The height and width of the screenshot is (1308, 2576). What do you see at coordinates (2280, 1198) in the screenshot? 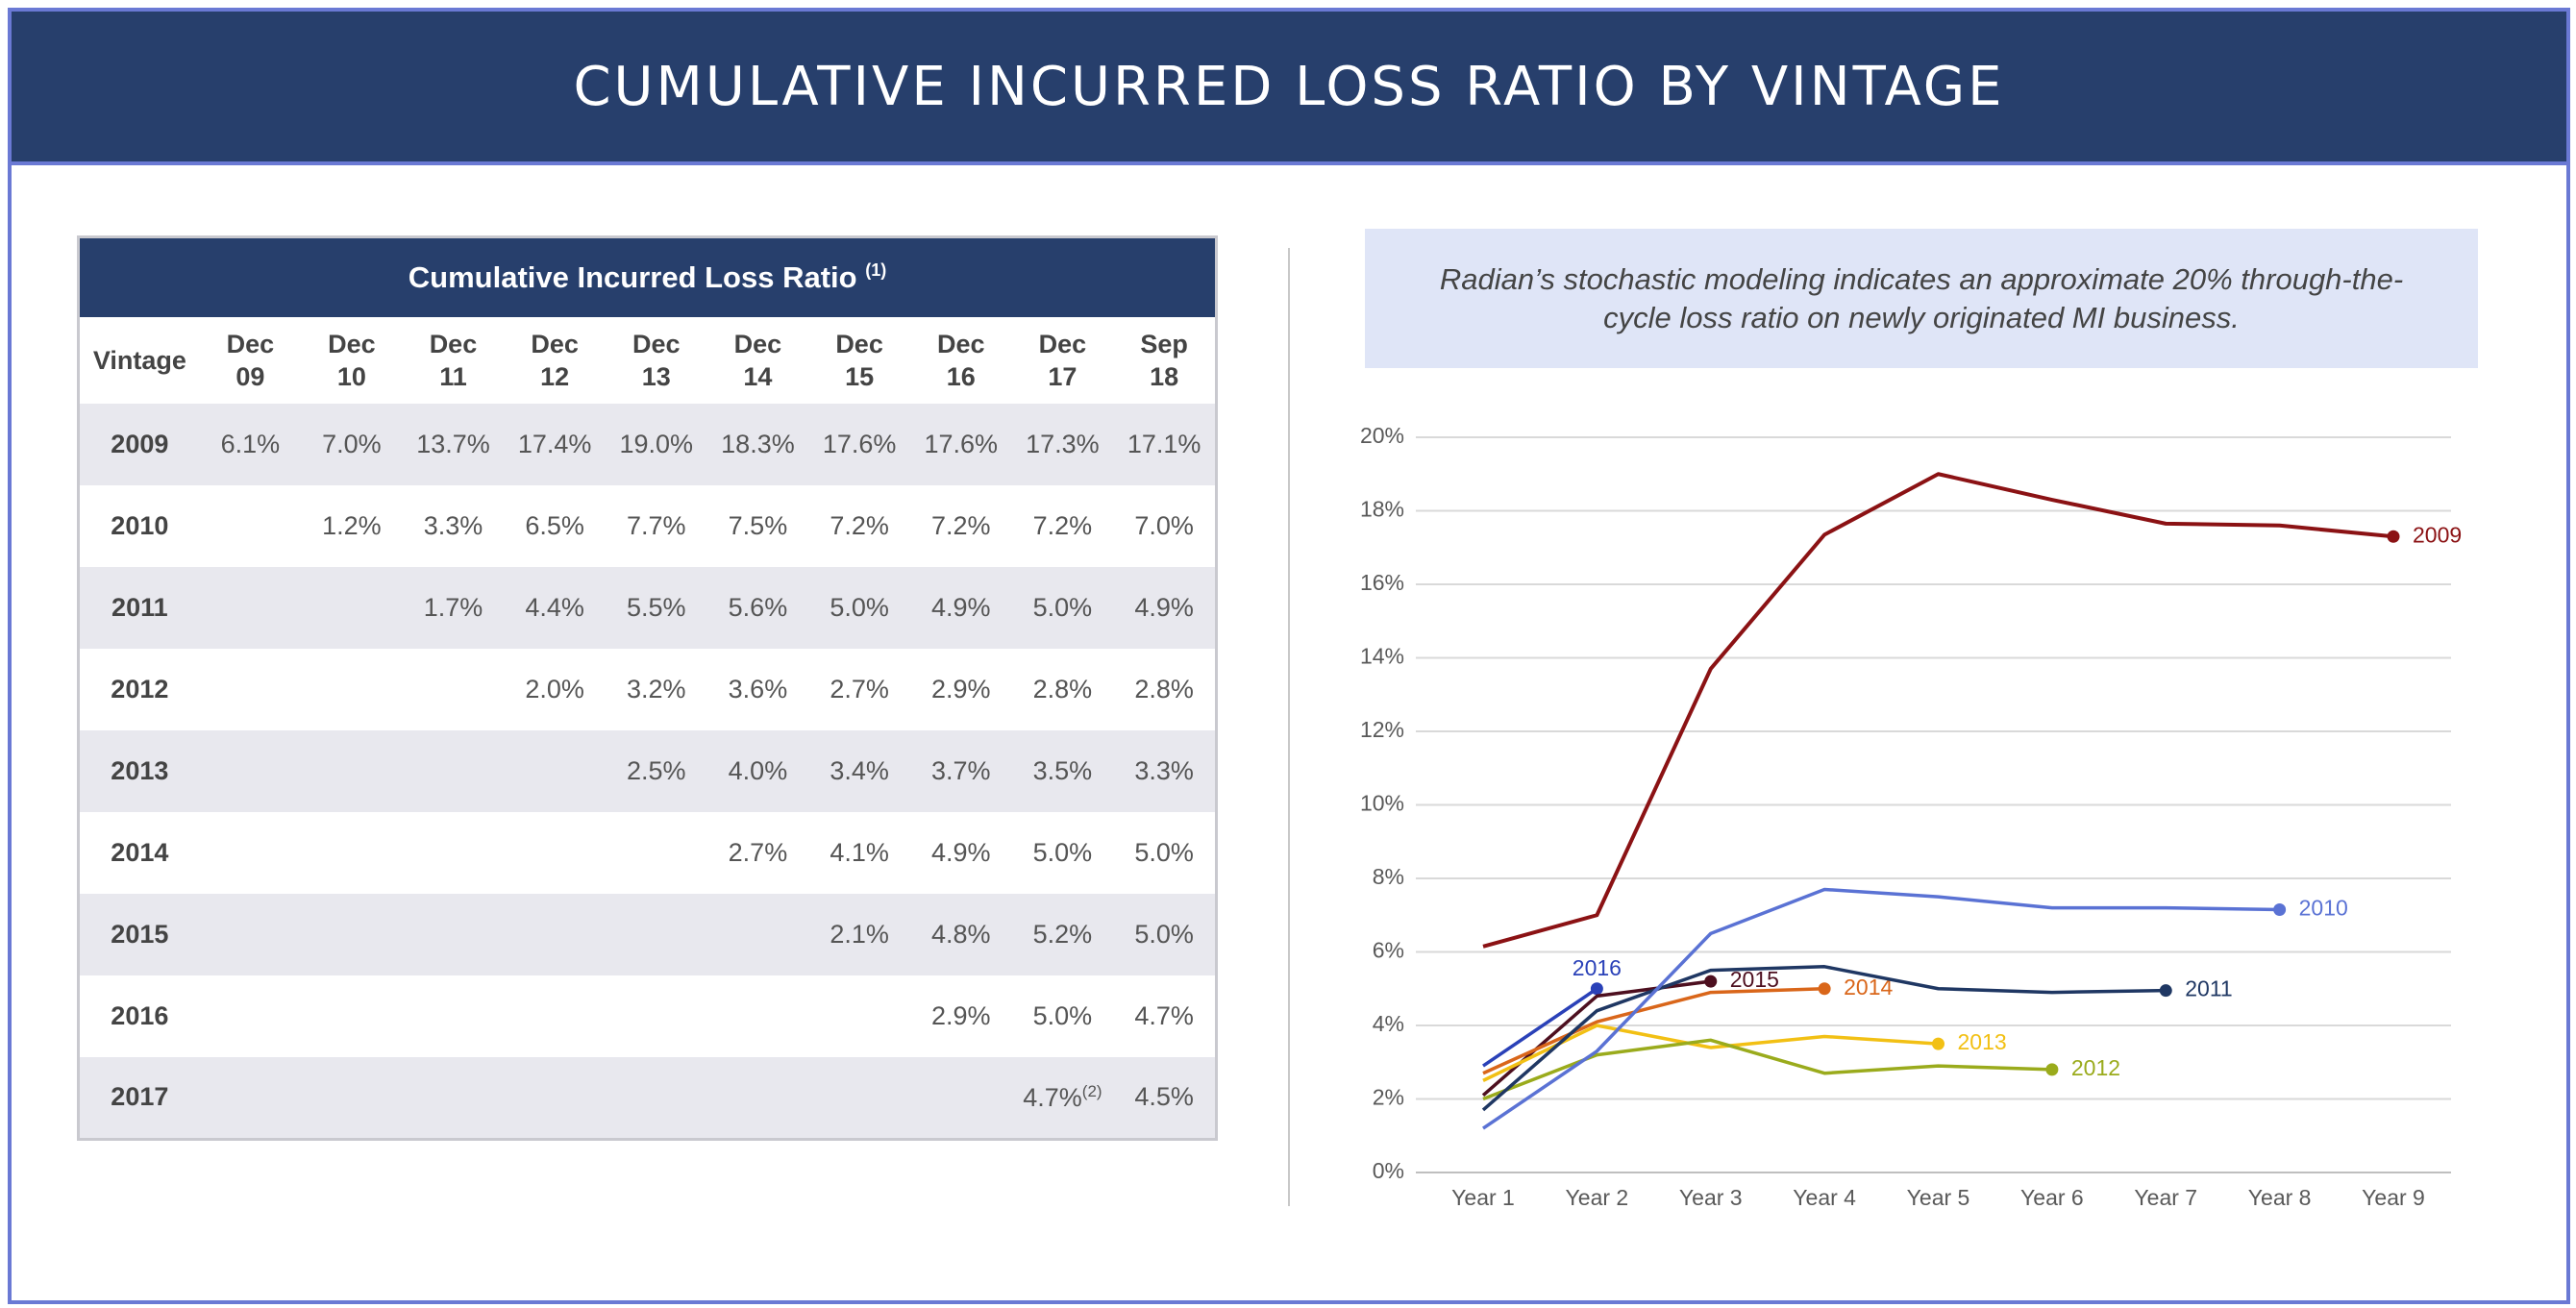
I see `x-tick-label: Year 8` at bounding box center [2280, 1198].